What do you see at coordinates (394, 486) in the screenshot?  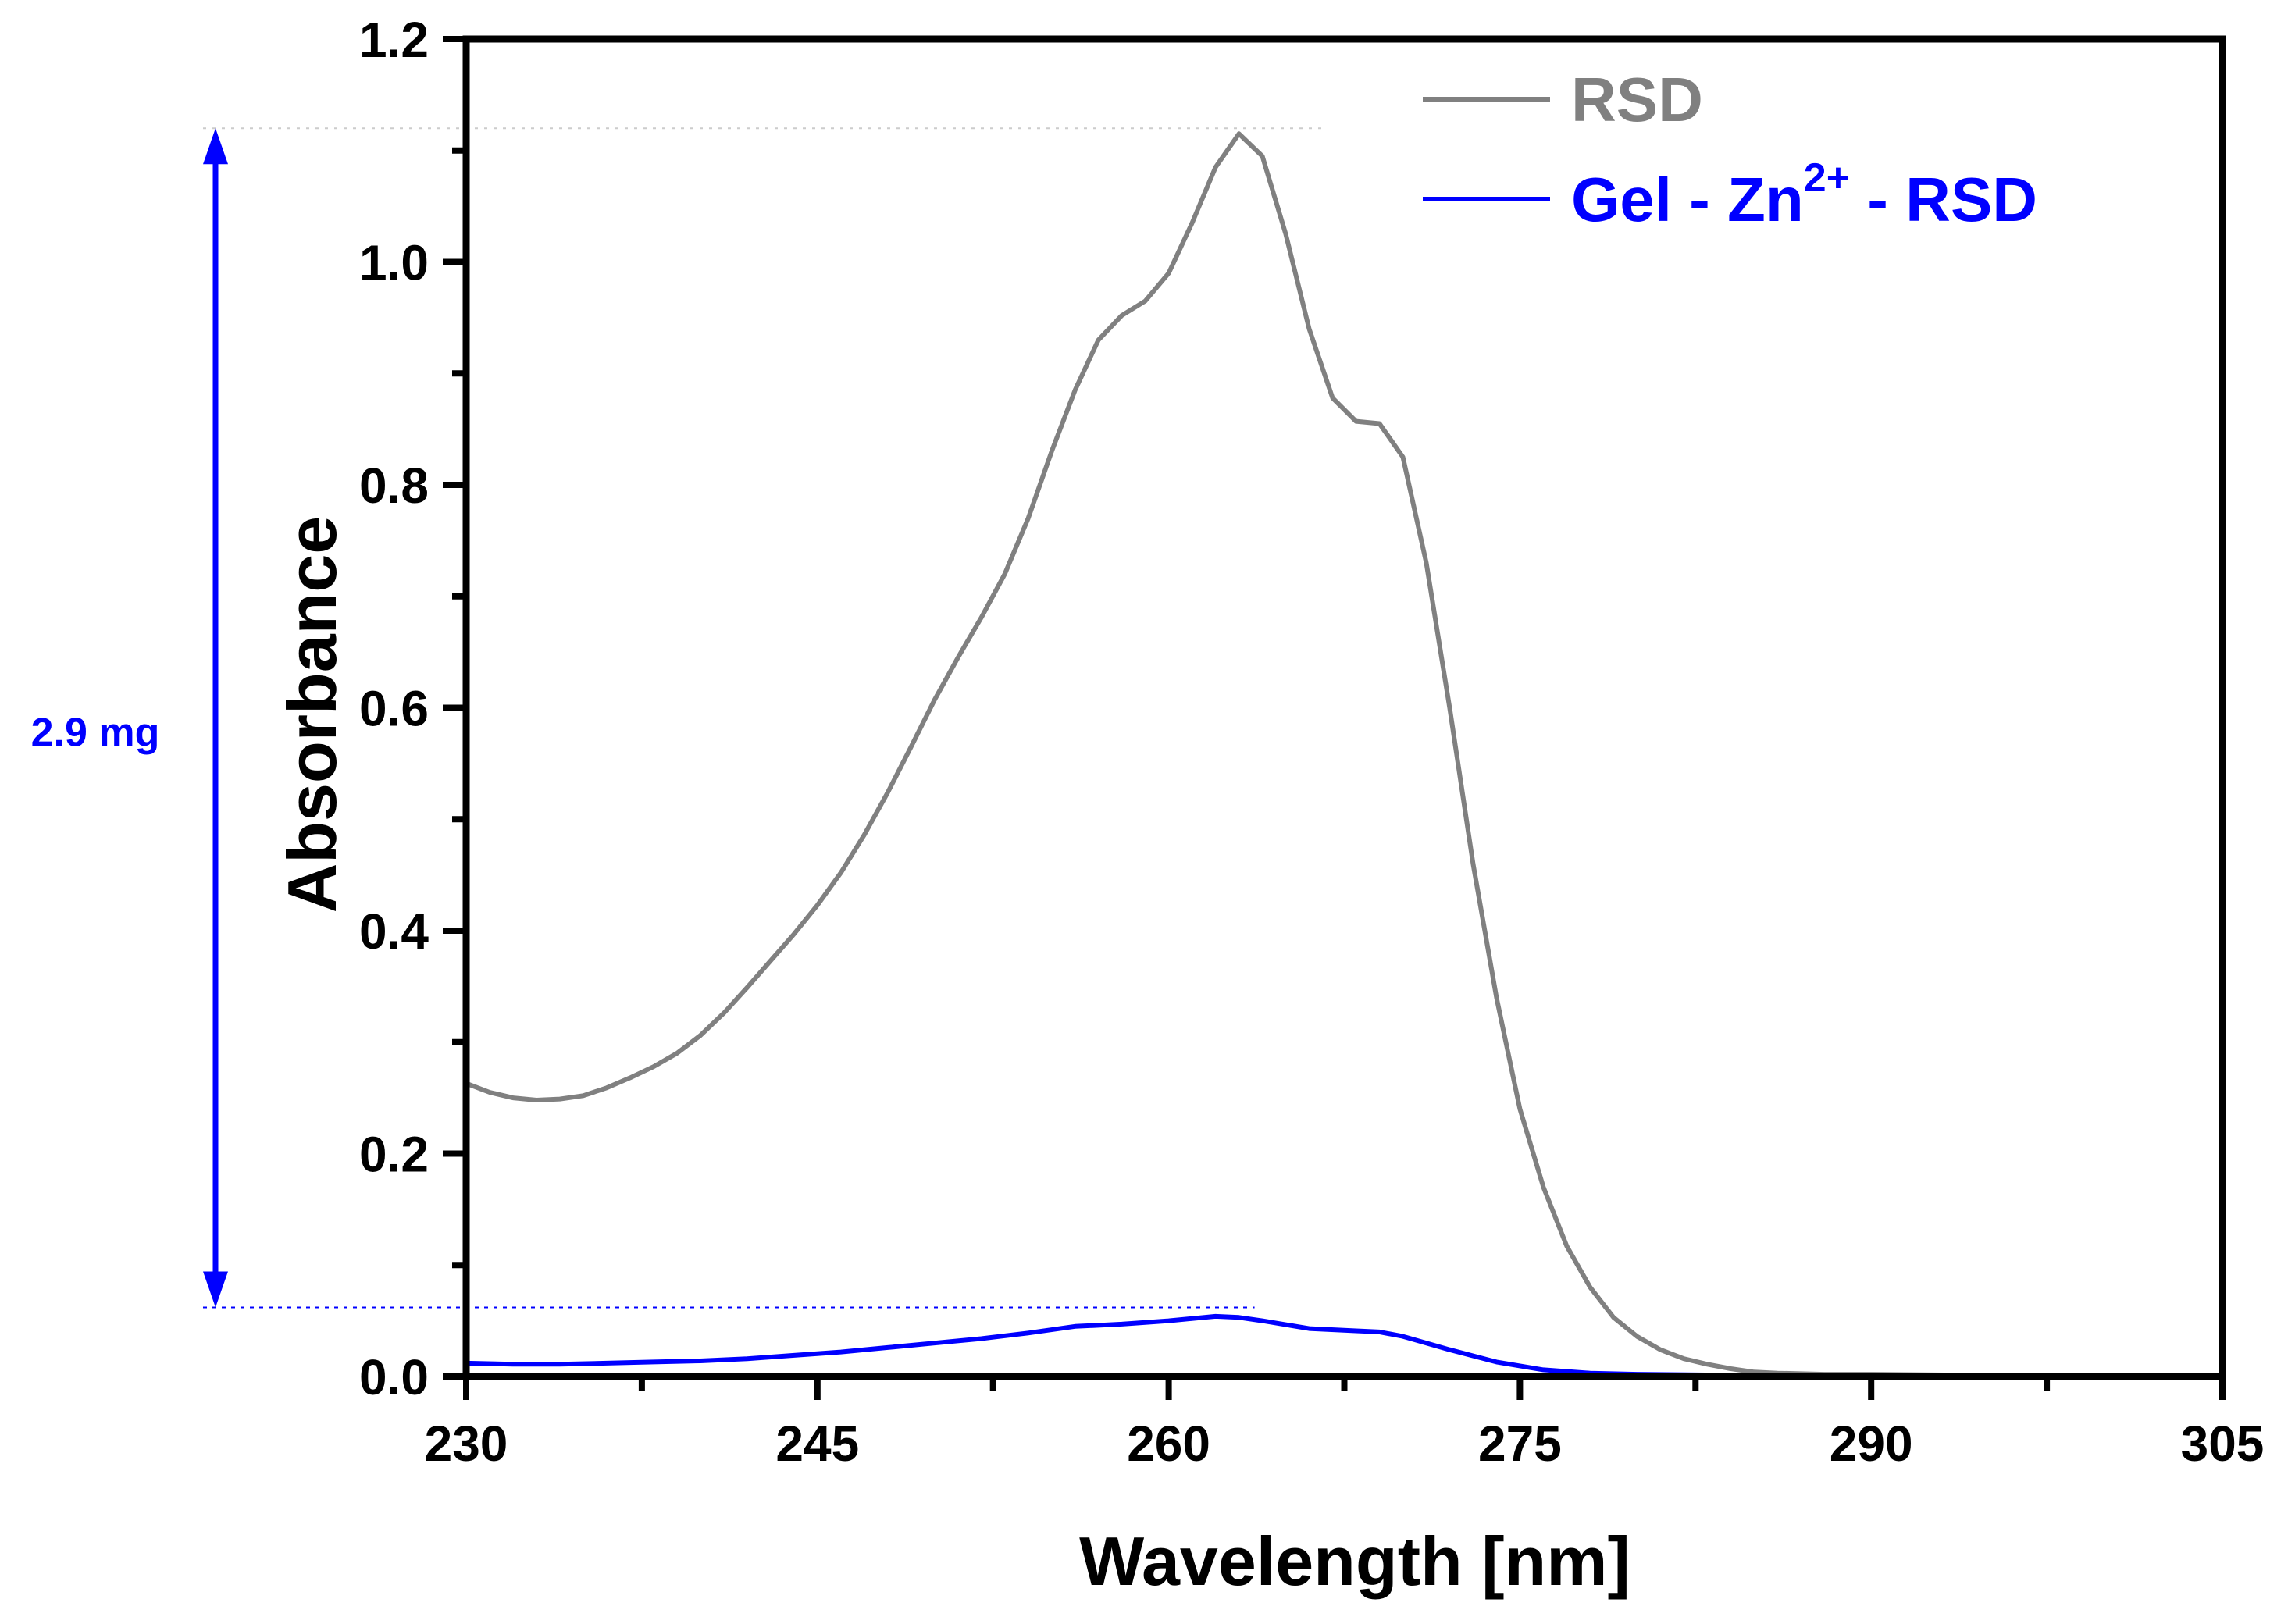 I see `y-tick-label-4: 0.8` at bounding box center [394, 486].